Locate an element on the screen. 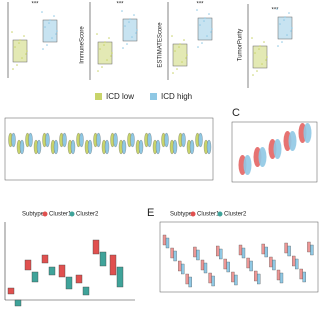  panel-c-frame is located at coordinates (274, 152).